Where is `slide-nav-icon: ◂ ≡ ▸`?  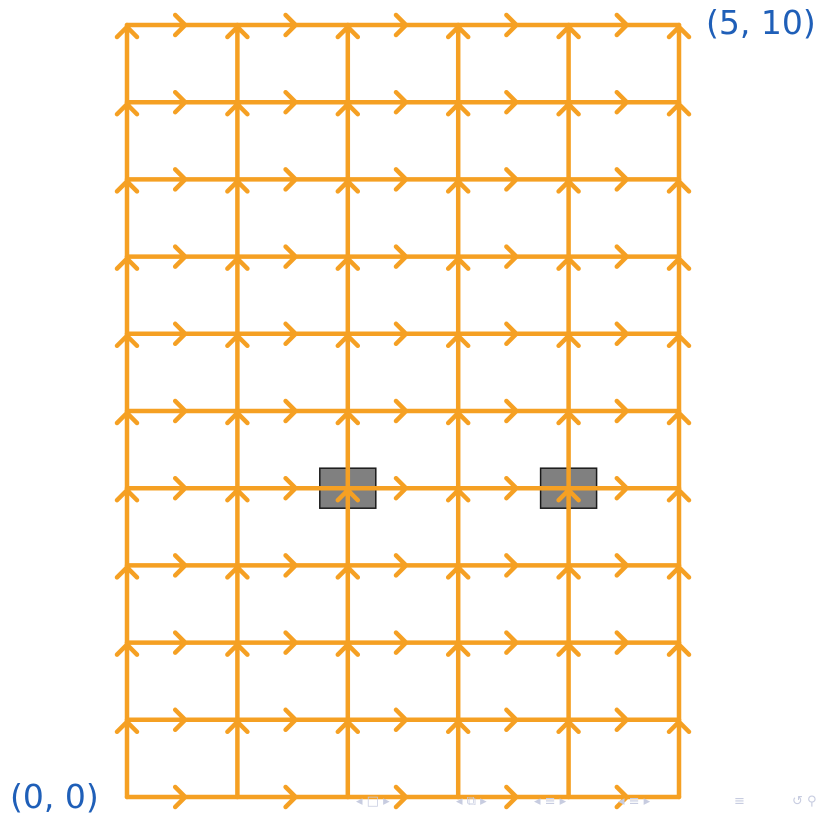
slide-nav-icon: ◂ ≡ ▸ is located at coordinates (634, 801).